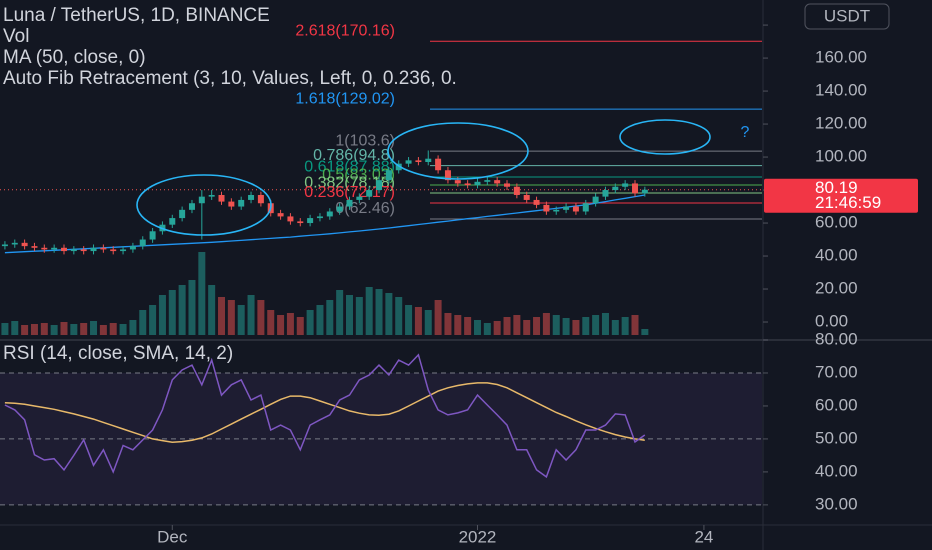 The width and height of the screenshot is (932, 550). Describe the element at coordinates (74, 57) in the screenshot. I see `indicator-label: MA (50, close, 0)` at that location.